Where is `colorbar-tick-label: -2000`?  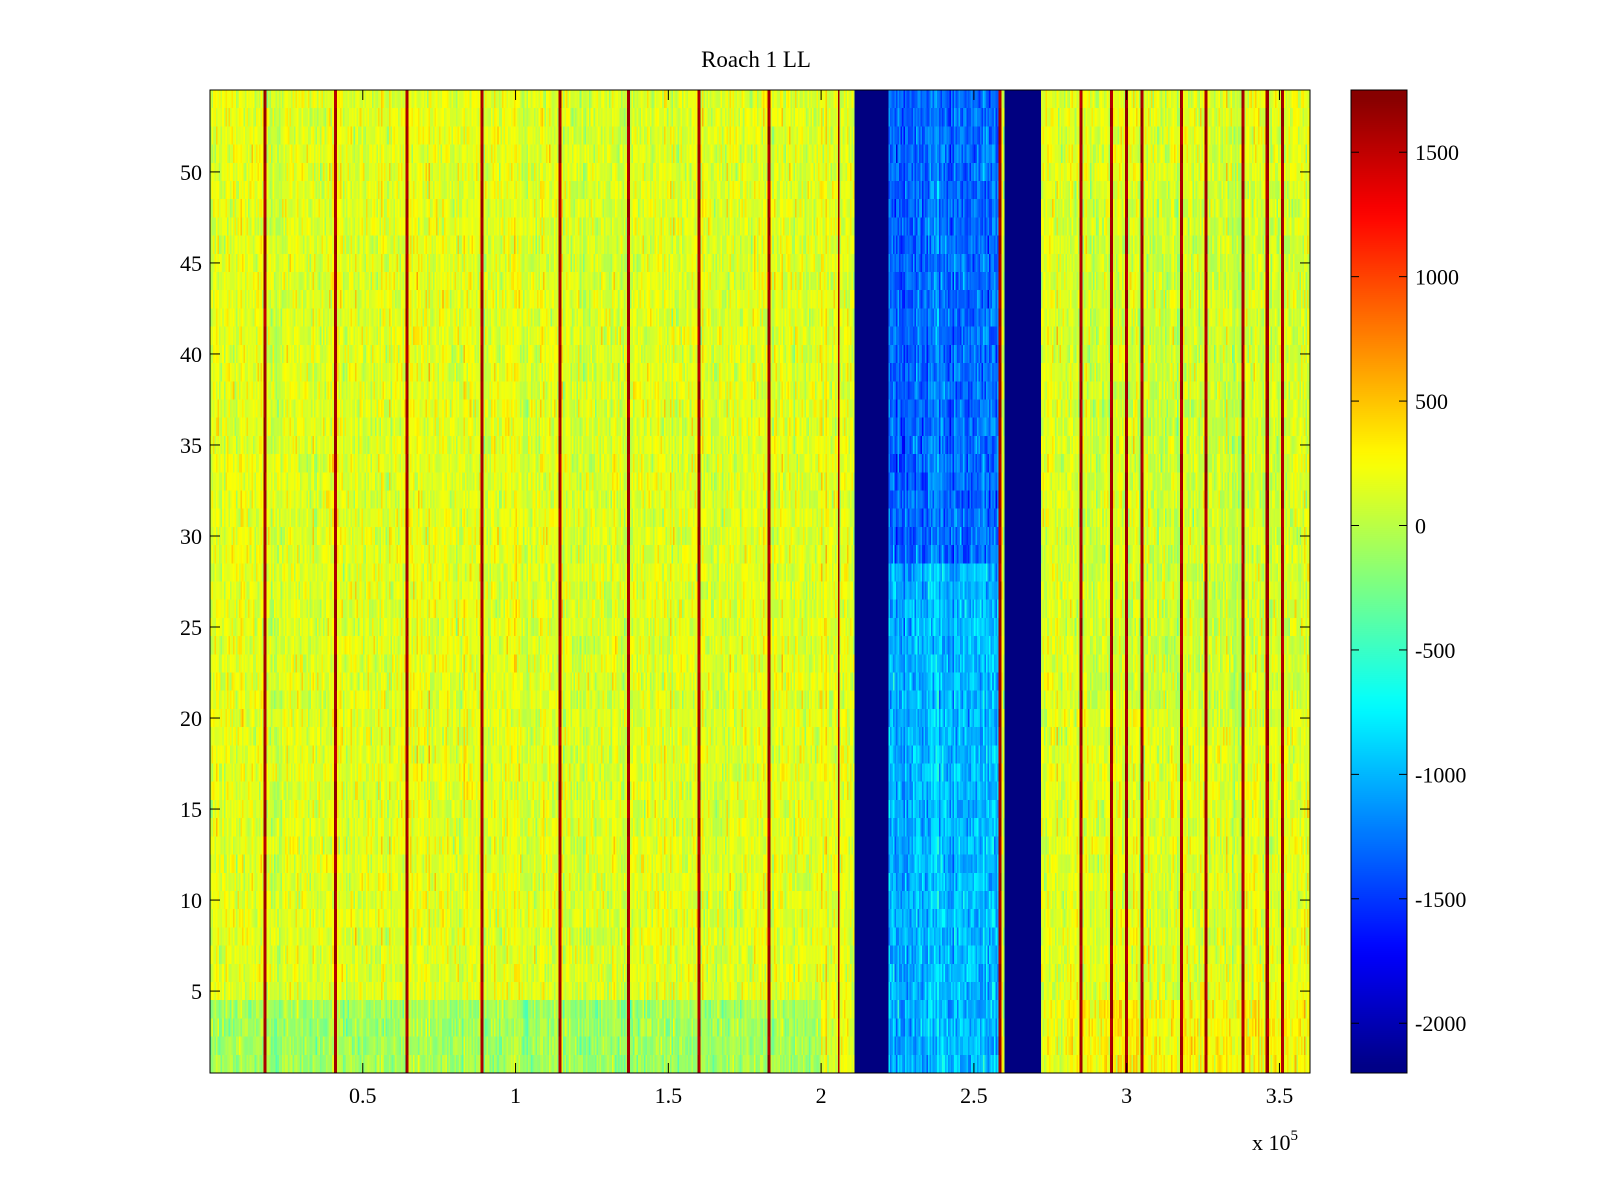 colorbar-tick-label: -2000 is located at coordinates (1440, 1023).